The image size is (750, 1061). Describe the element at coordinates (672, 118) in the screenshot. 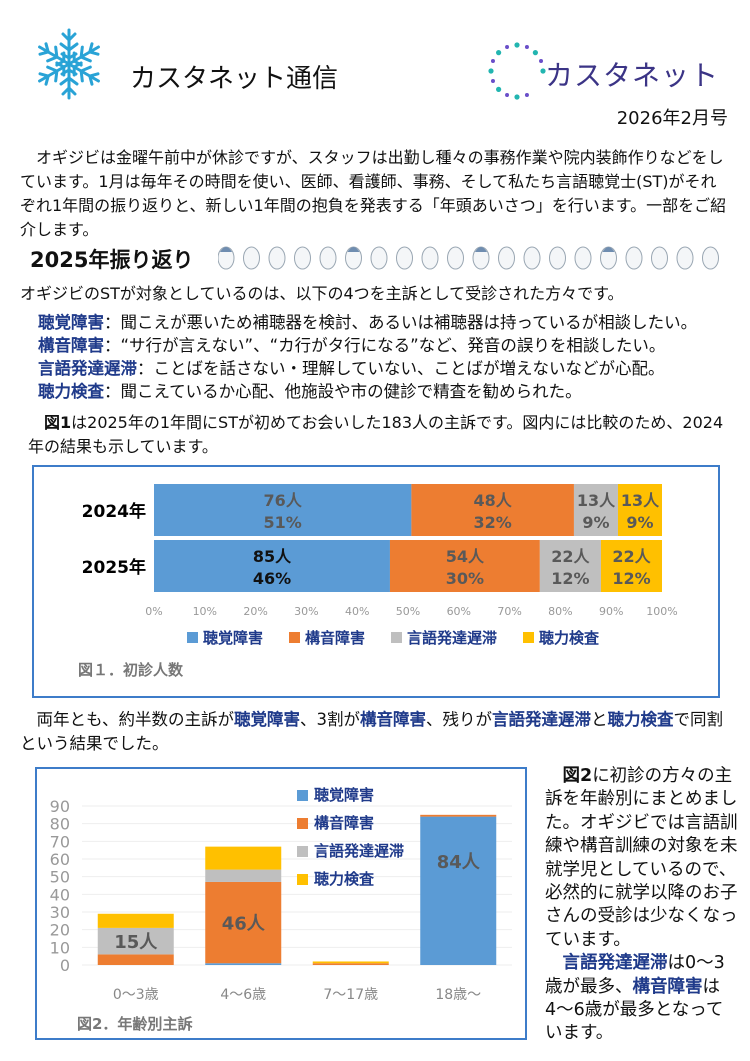

I see `issue-date: 2026年2月号` at that location.